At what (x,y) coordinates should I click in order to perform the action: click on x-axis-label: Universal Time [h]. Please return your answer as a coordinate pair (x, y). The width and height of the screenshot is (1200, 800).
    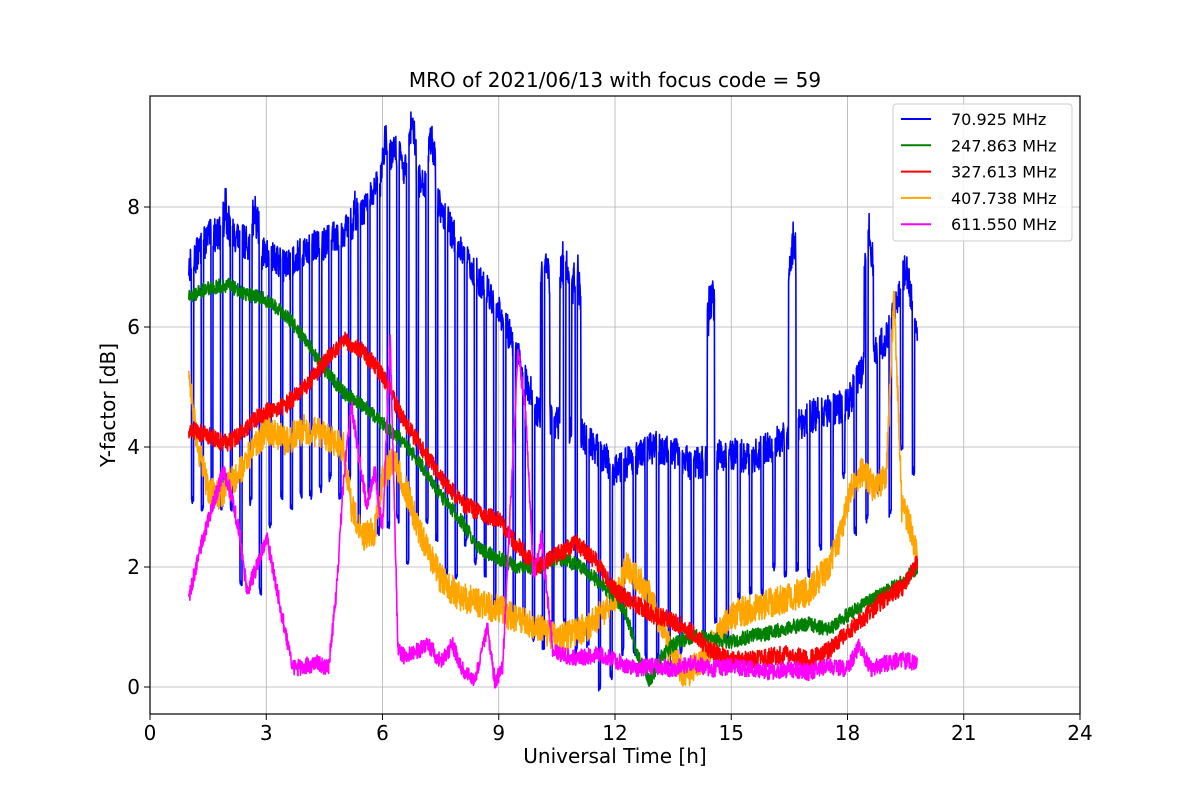
    Looking at the image, I should click on (614, 756).